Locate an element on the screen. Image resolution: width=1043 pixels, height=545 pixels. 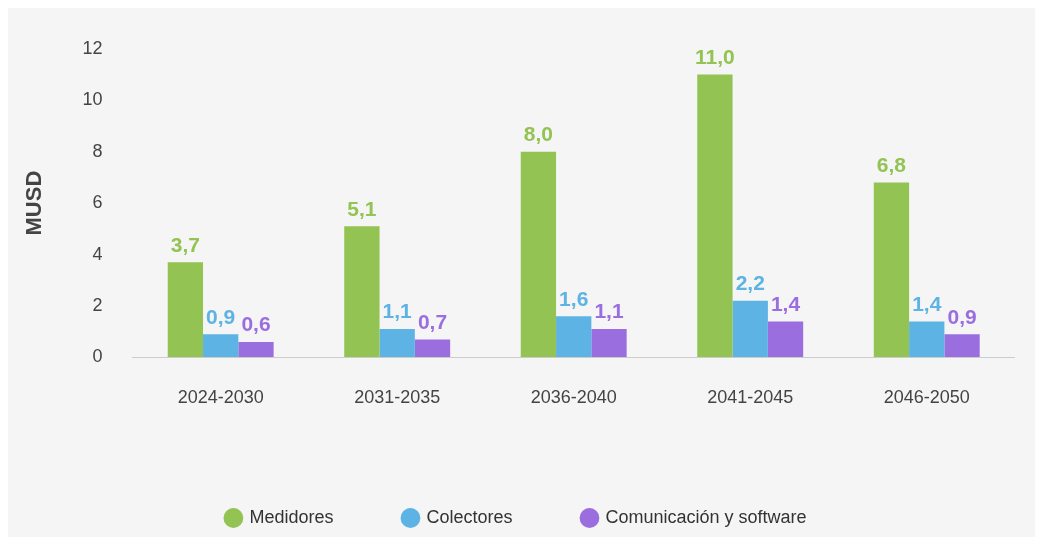
x-tick-label: 2036-2040 is located at coordinates (573, 397).